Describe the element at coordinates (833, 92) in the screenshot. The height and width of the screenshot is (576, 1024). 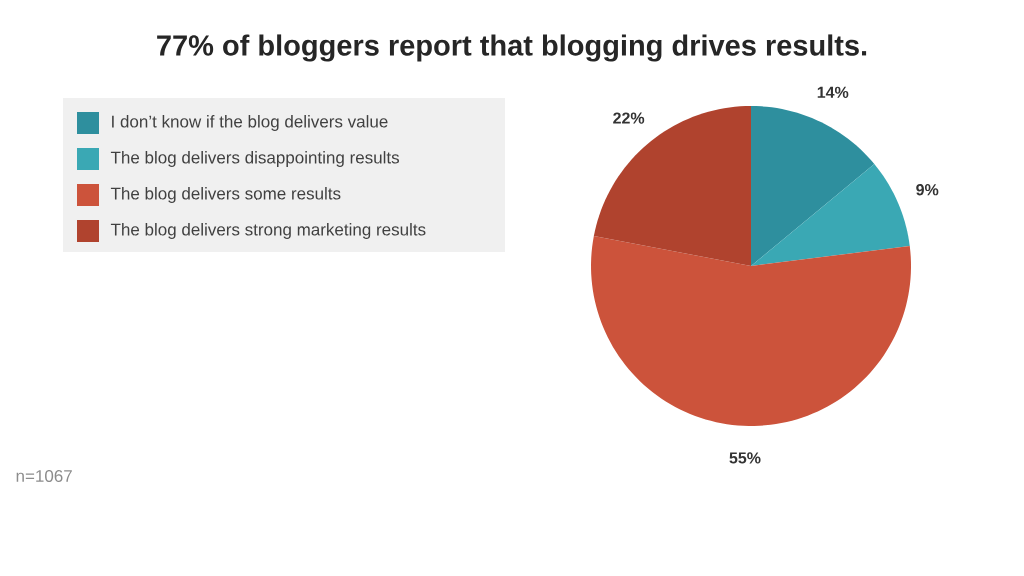
I see `data-label: 14%` at that location.